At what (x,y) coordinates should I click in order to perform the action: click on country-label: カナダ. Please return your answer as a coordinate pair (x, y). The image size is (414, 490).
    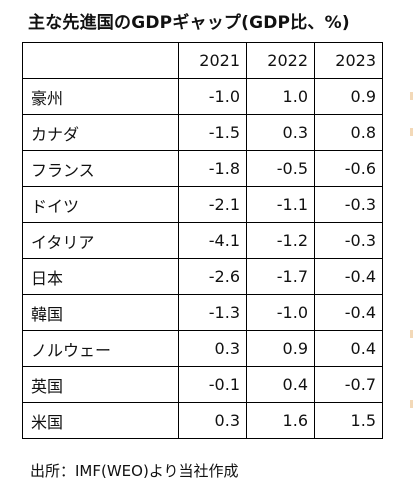
    Looking at the image, I should click on (100, 132).